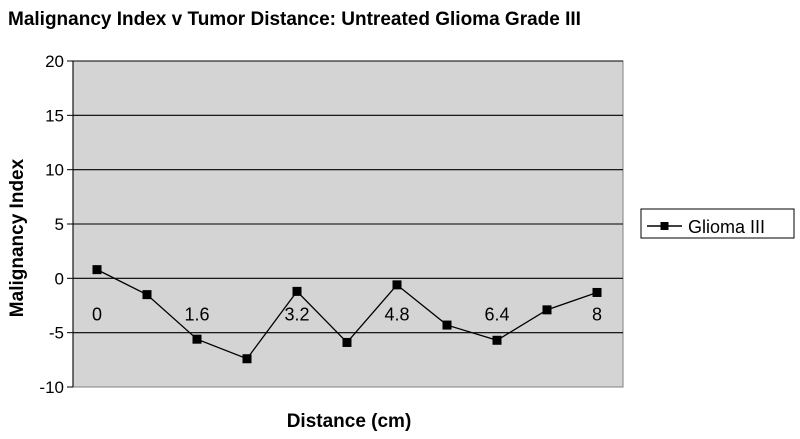 The image size is (800, 439). What do you see at coordinates (54, 115) in the screenshot?
I see `y-tick-label: 15` at bounding box center [54, 115].